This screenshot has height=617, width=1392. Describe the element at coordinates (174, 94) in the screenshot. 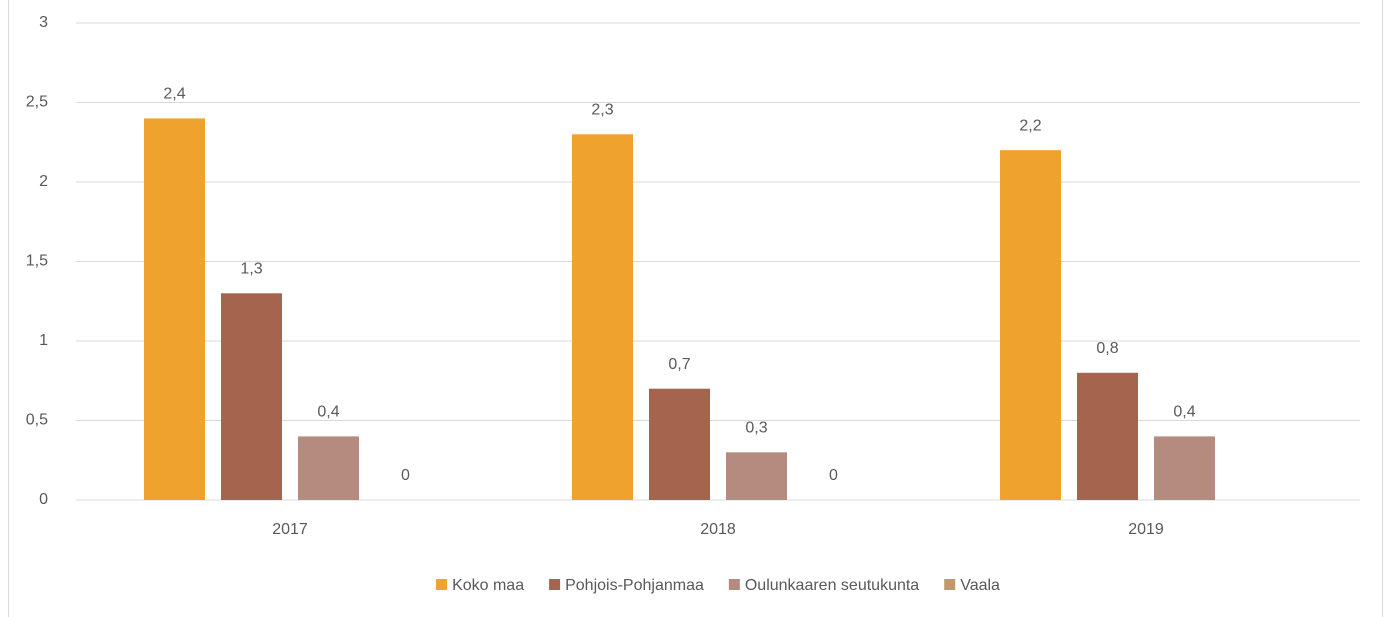

I see `data-label: 2,4` at that location.